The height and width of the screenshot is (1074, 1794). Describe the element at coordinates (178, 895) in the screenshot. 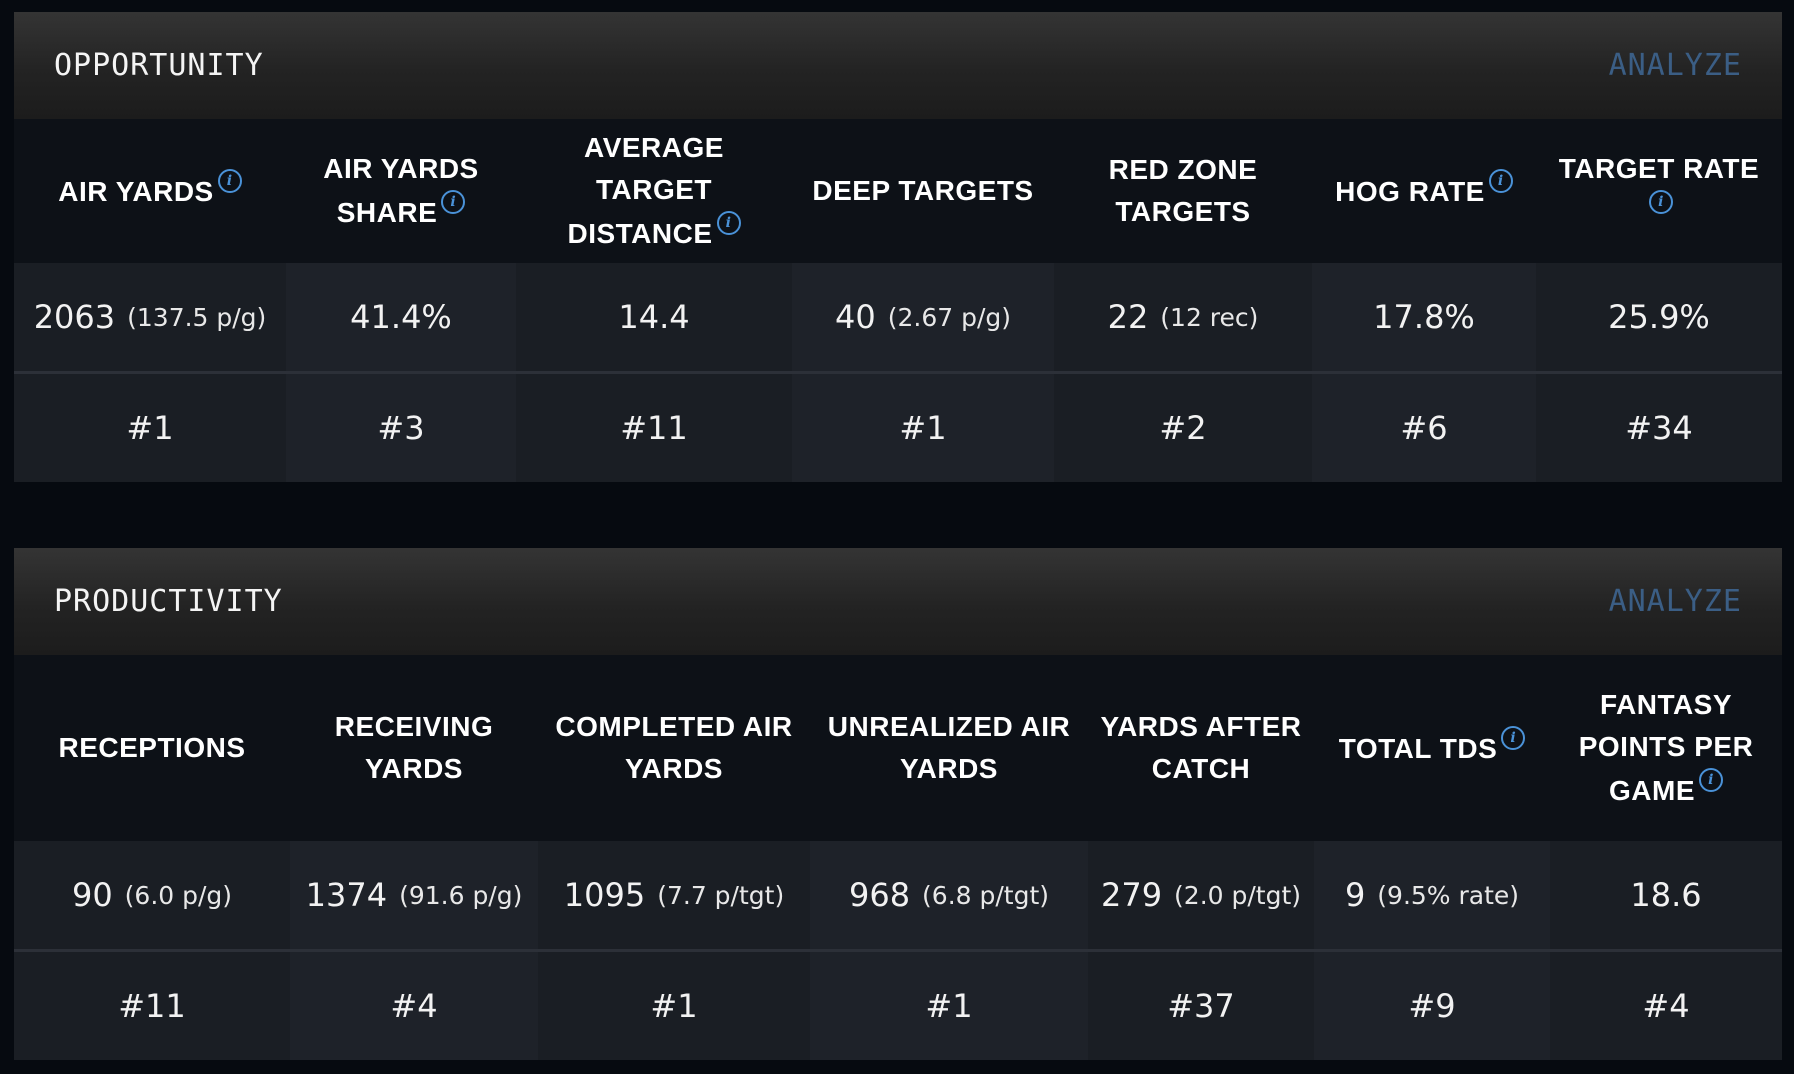

I see `stat-subvalue: (6.0 p/g)` at that location.